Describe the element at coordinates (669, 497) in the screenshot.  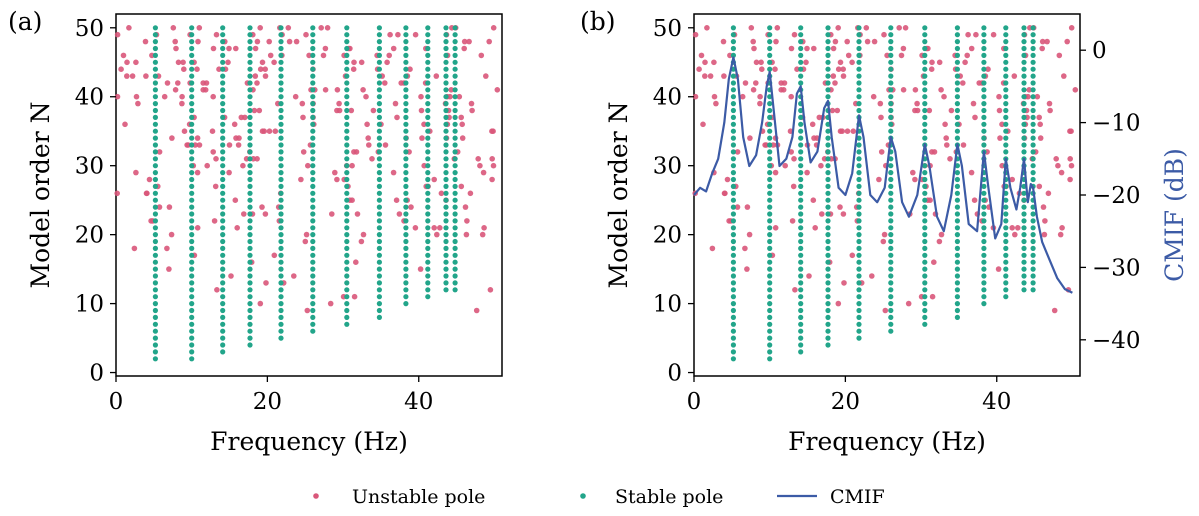
I see `legend-stable-label: Stable pole` at that location.